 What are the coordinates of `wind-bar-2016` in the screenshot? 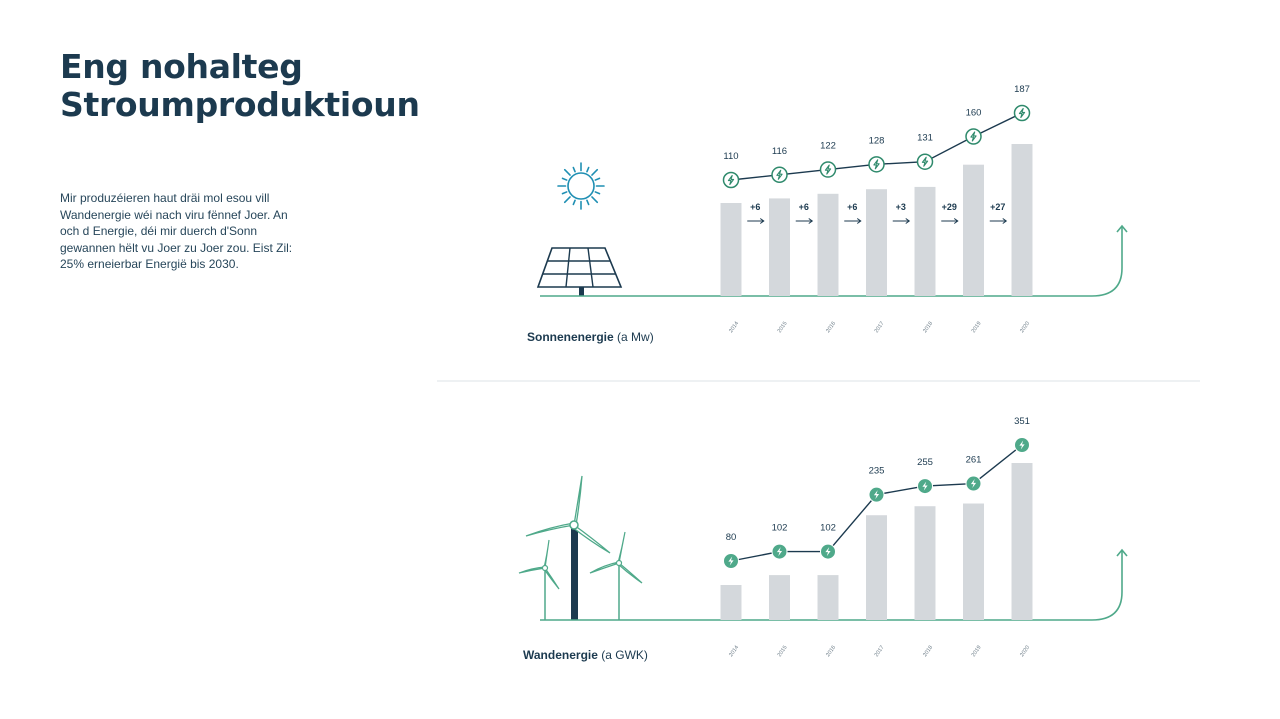 It's located at (828, 597).